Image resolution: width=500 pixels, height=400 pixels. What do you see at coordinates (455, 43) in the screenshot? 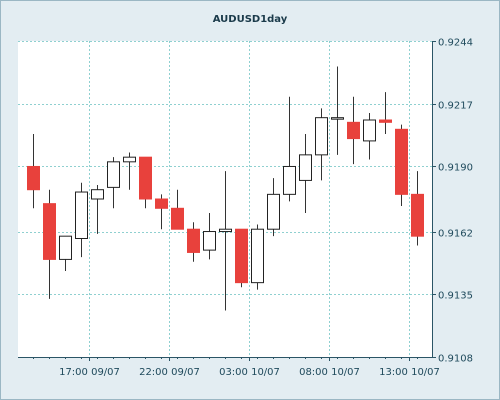
I see `y-tick-label: 0.9244` at bounding box center [455, 43].